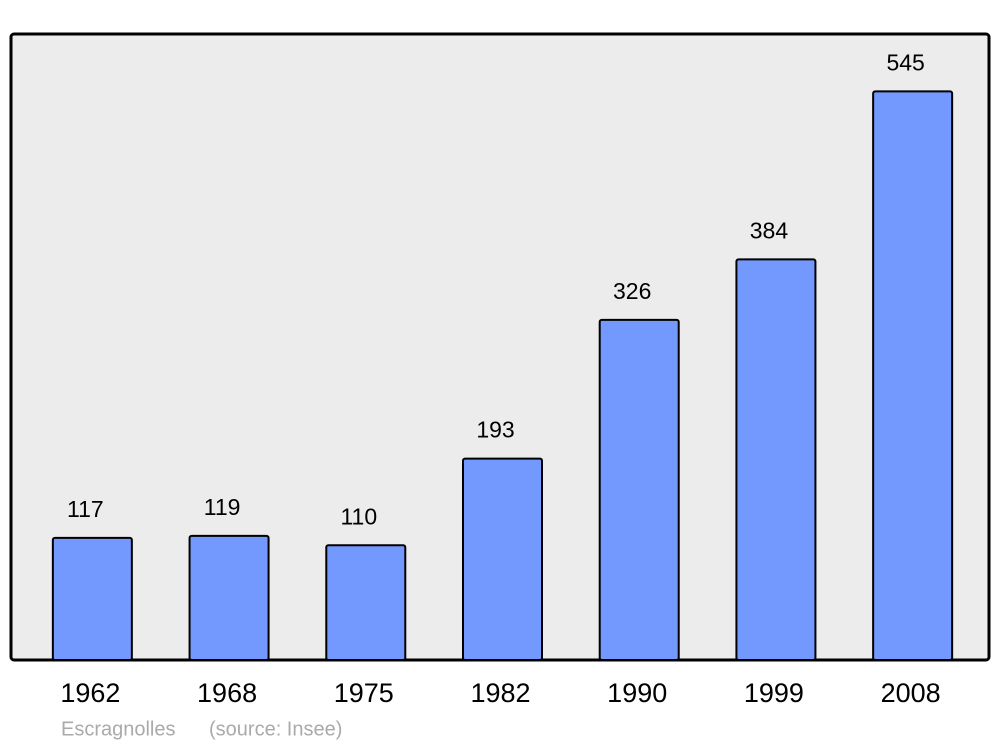 The image size is (1000, 747). I want to click on value-label: 110, so click(358, 516).